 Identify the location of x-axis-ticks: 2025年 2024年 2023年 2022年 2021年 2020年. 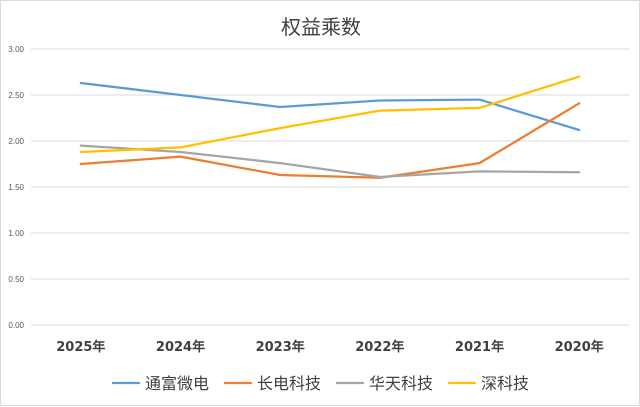
(330, 347).